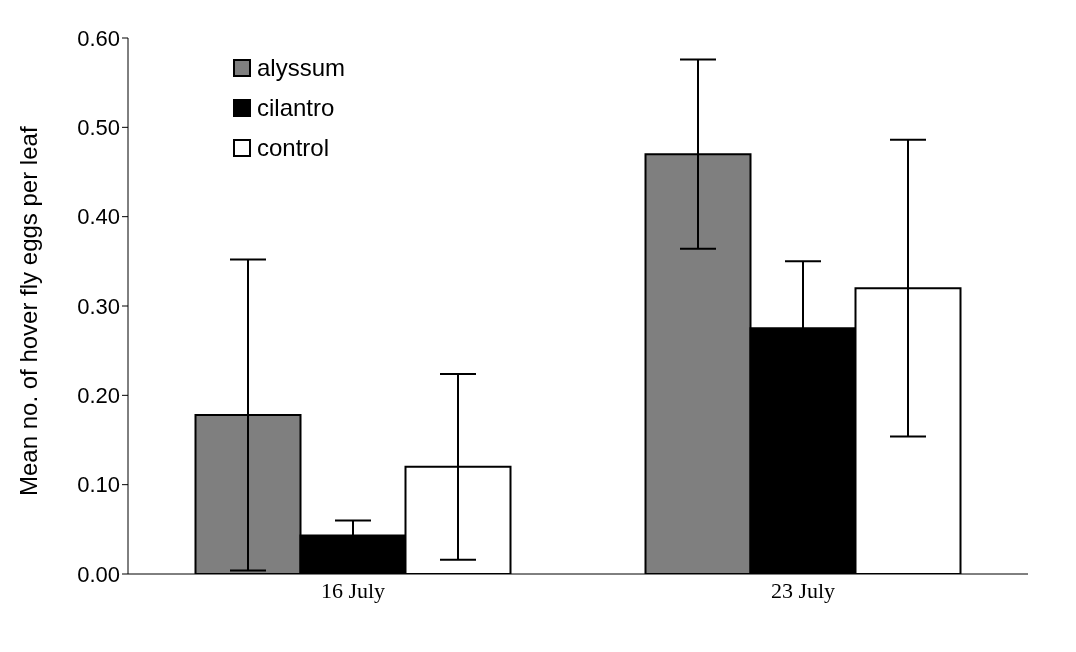 The width and height of the screenshot is (1076, 652). I want to click on y-axis-title: Mean no. of hover fly eggs per leaf, so click(28, 311).